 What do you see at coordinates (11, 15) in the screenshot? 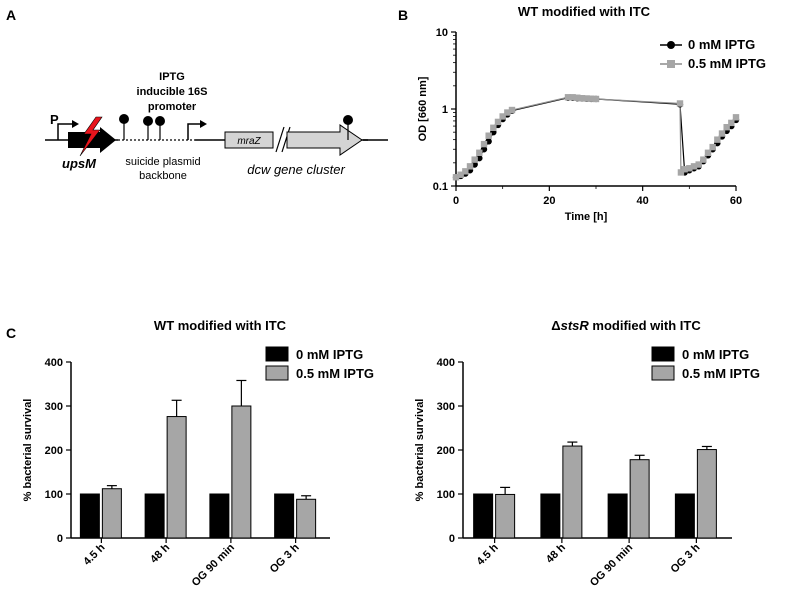
I see `panel-letter-a: A` at bounding box center [11, 15].